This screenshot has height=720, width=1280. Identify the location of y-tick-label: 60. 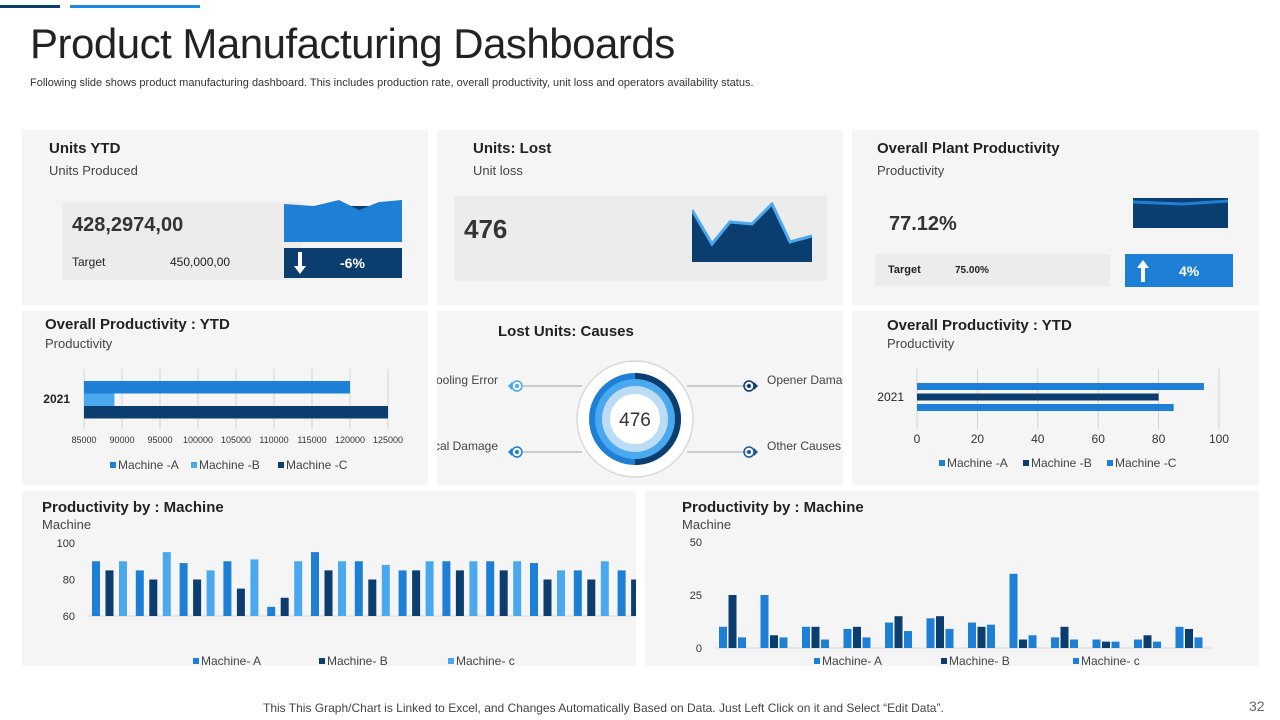
(69, 617).